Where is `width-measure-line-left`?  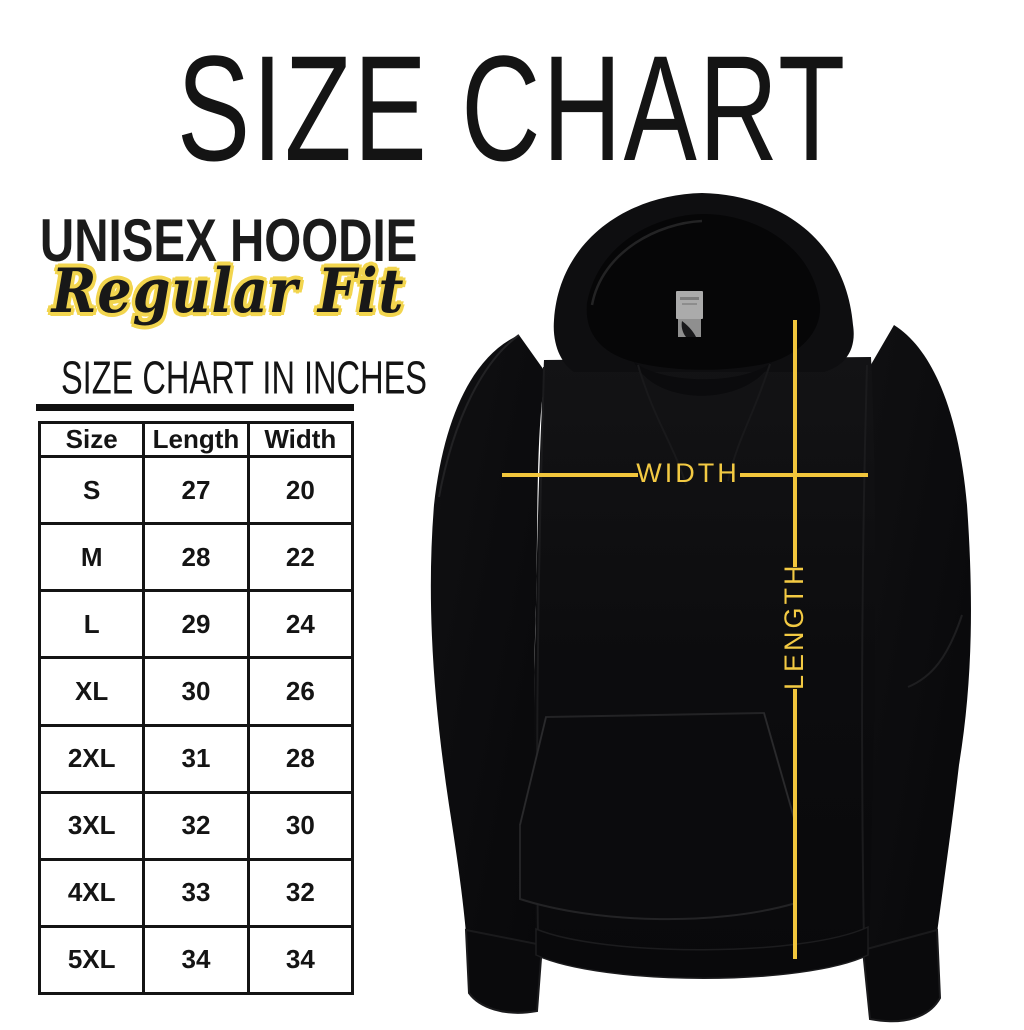
width-measure-line-left is located at coordinates (570, 475).